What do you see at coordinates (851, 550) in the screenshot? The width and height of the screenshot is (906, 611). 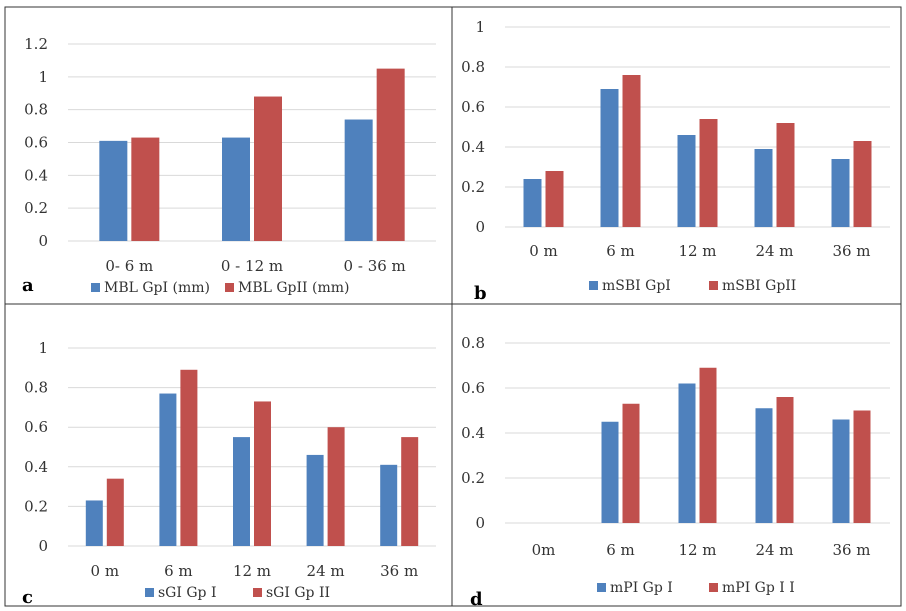 I see `panel-d-category-label: 36 m` at bounding box center [851, 550].